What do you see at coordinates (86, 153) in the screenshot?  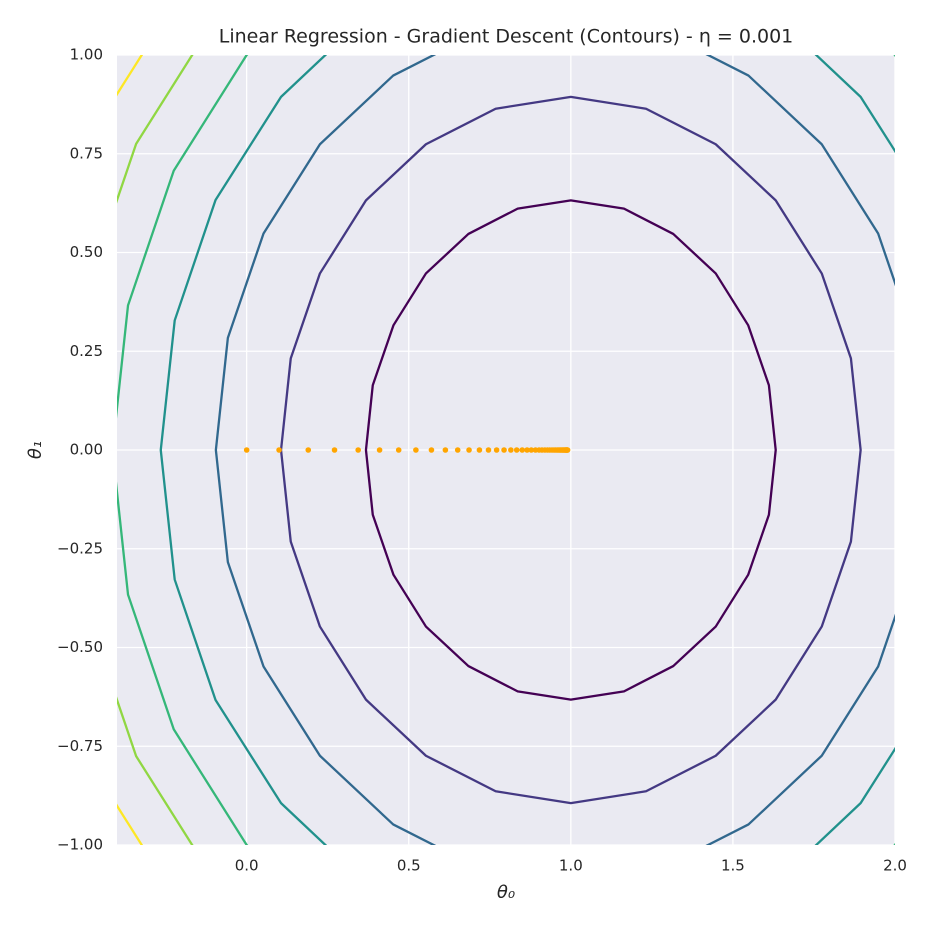 I see `y-tick-label: 0.75` at bounding box center [86, 153].